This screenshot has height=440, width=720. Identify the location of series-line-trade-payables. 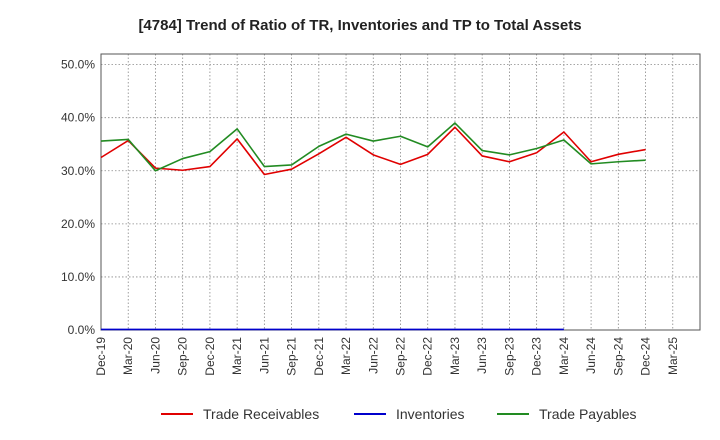
(373, 147).